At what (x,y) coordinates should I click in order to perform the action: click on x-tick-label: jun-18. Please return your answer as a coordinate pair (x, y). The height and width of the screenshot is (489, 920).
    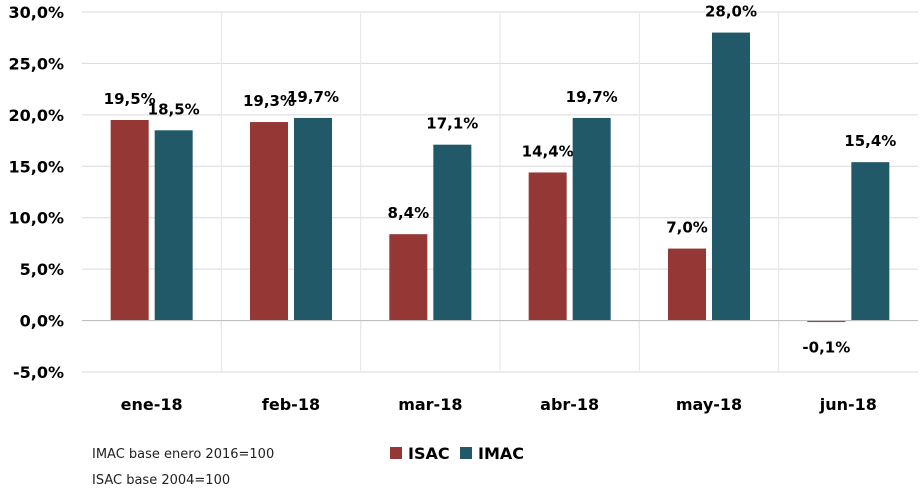
    Looking at the image, I should click on (848, 404).